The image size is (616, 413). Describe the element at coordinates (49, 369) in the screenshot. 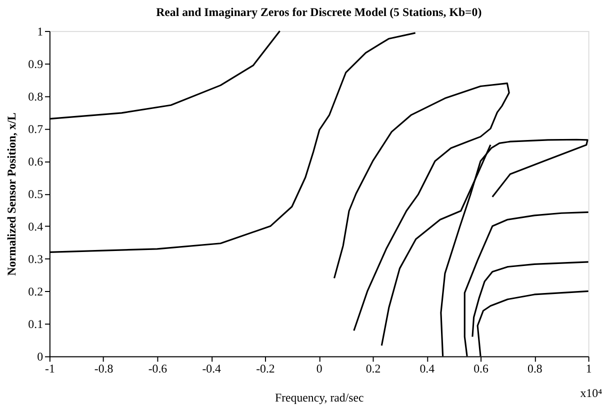

I see `x-tick-label: -1` at that location.